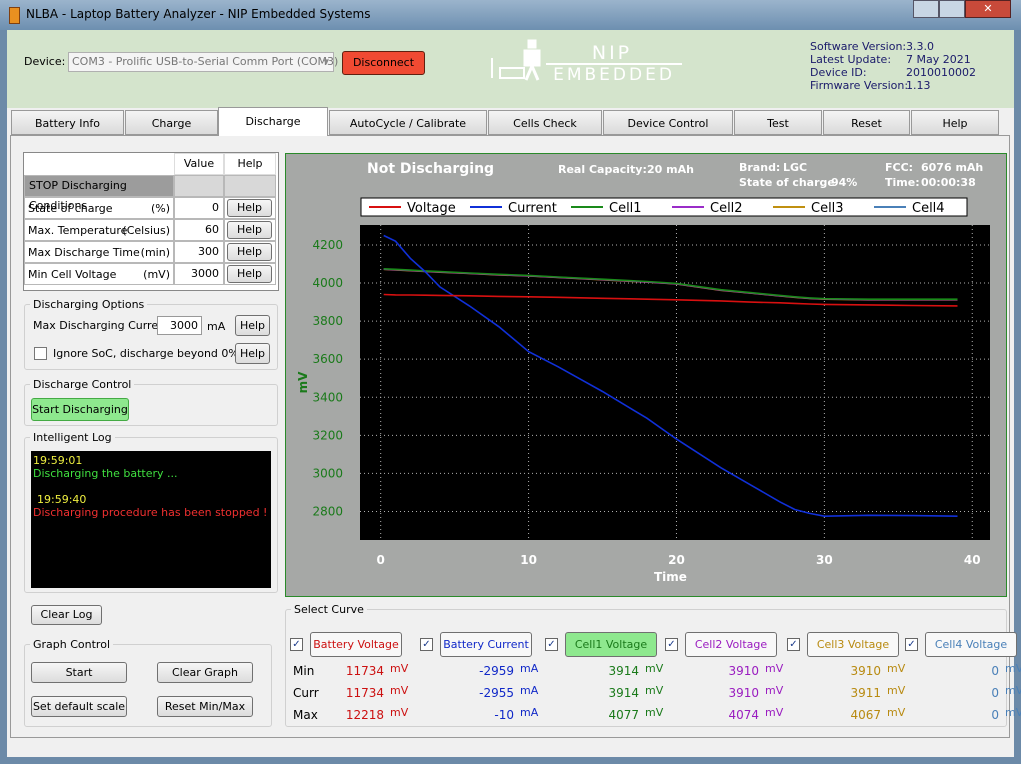 This screenshot has width=1021, height=764. I want to click on curve-value: 0, so click(995, 671).